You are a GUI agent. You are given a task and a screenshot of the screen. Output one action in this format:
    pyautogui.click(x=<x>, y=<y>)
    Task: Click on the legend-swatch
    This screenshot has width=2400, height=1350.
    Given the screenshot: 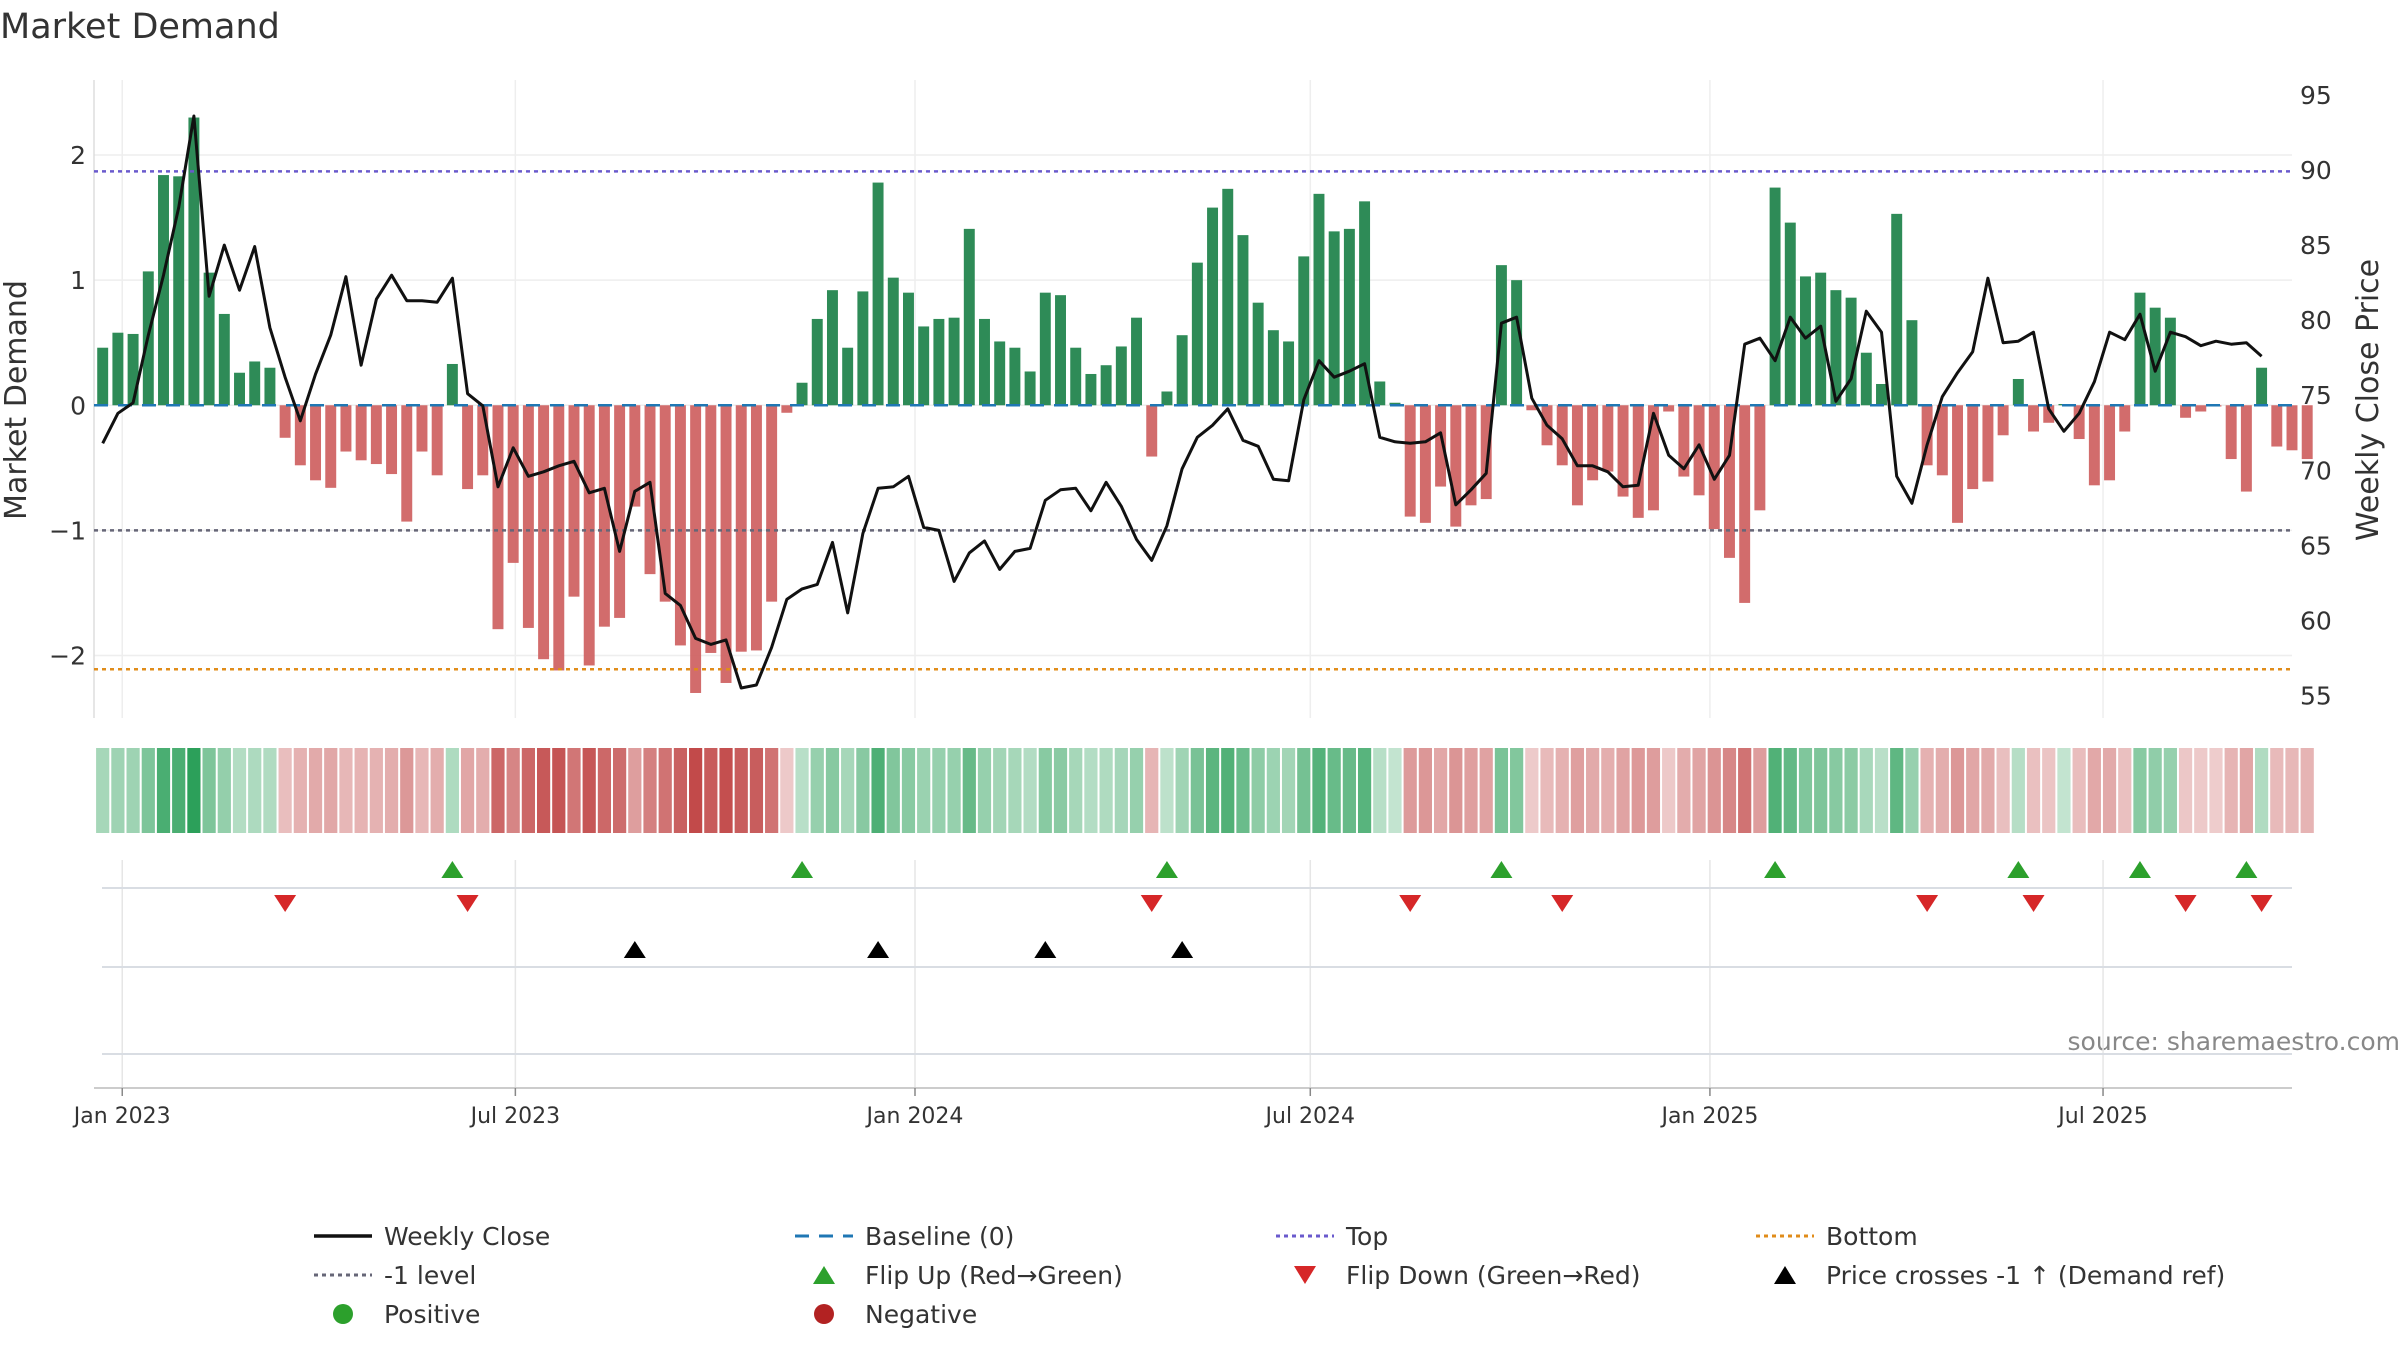 What is the action you would take?
    pyautogui.click(x=343, y=1314)
    